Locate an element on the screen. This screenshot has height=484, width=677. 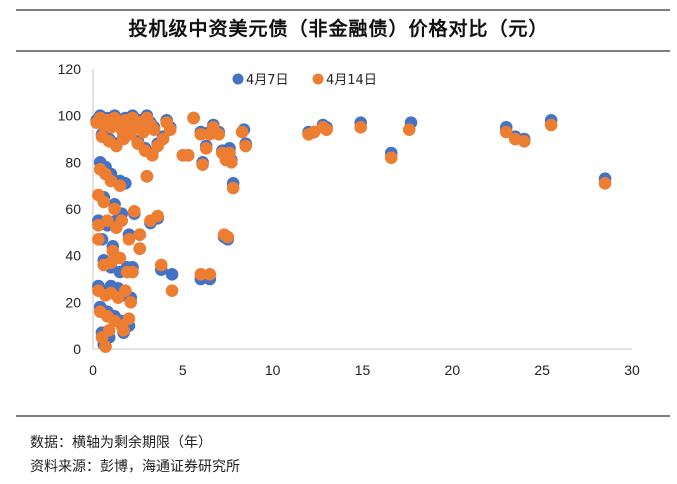
y-tick-label: 0 is located at coordinates (77, 349).